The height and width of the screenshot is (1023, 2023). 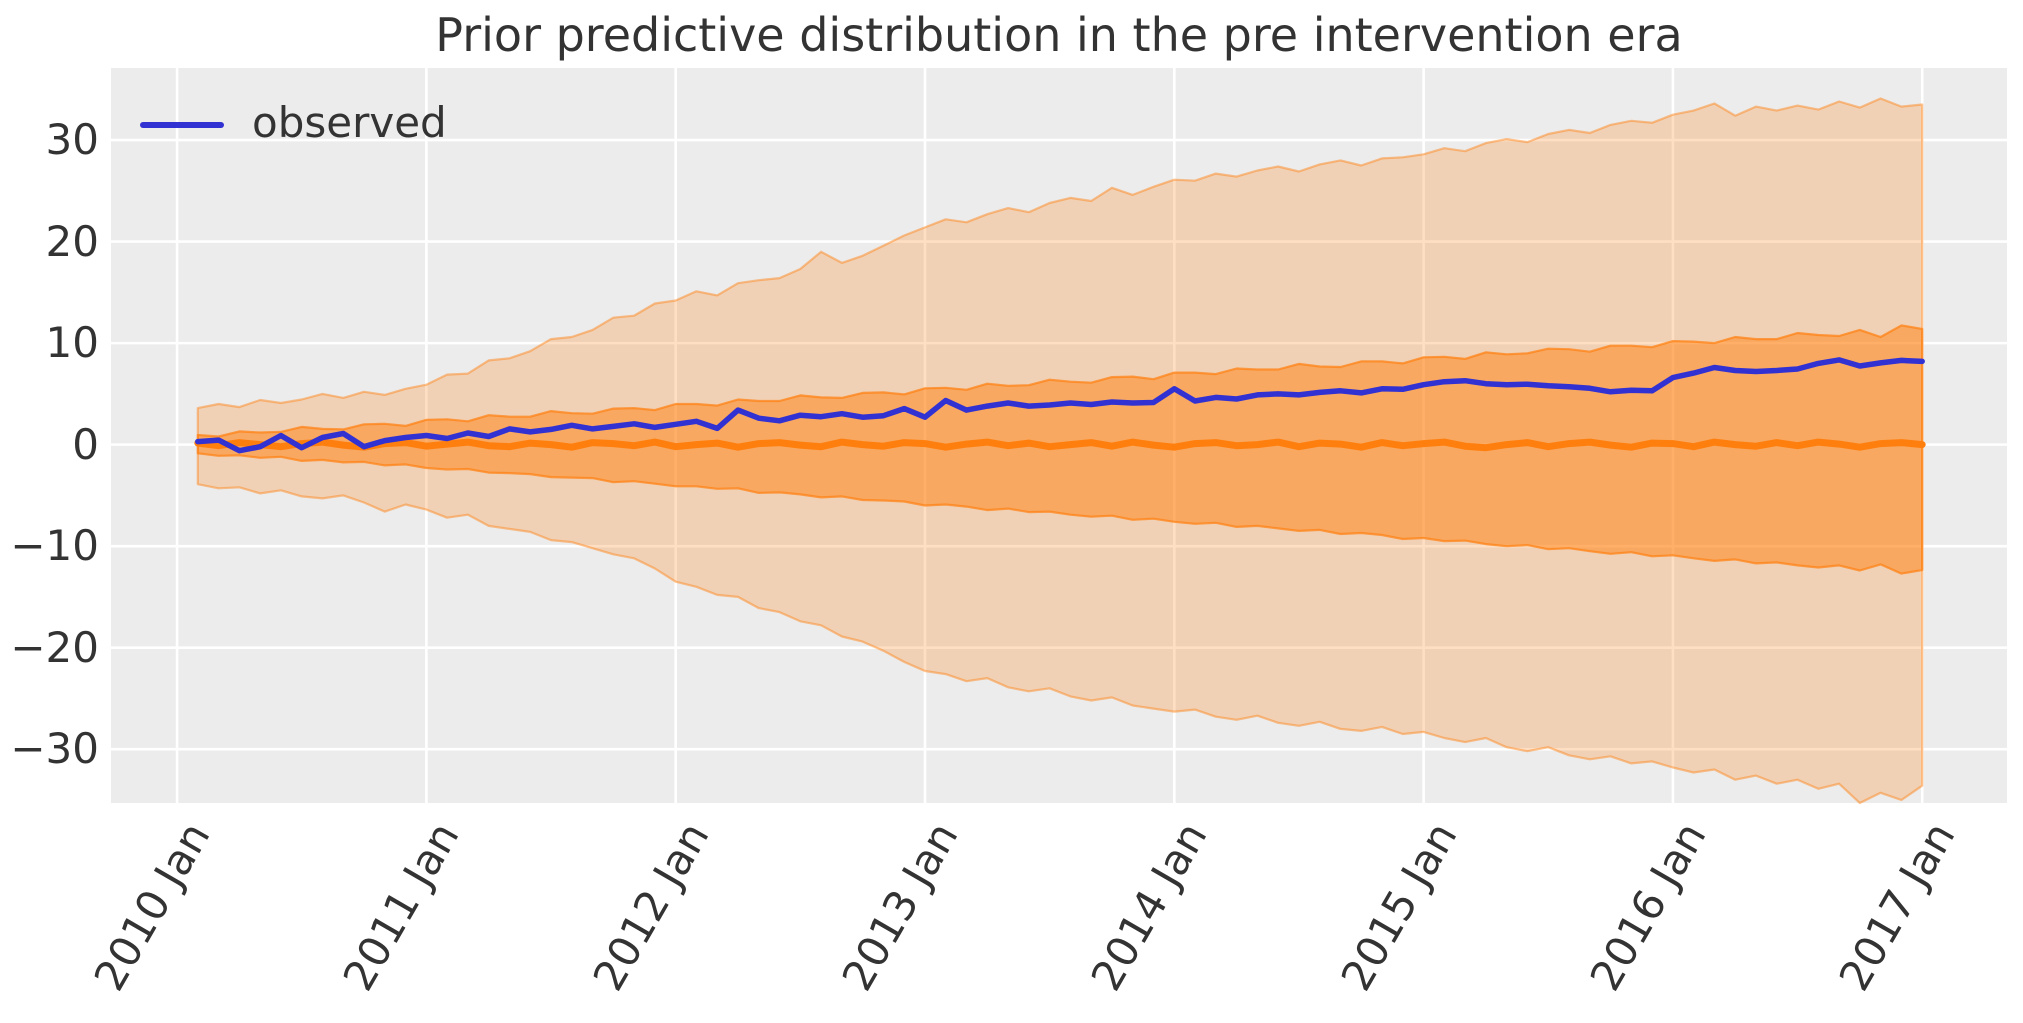 What do you see at coordinates (85, 444) in the screenshot?
I see `y-tick-label: 0` at bounding box center [85, 444].